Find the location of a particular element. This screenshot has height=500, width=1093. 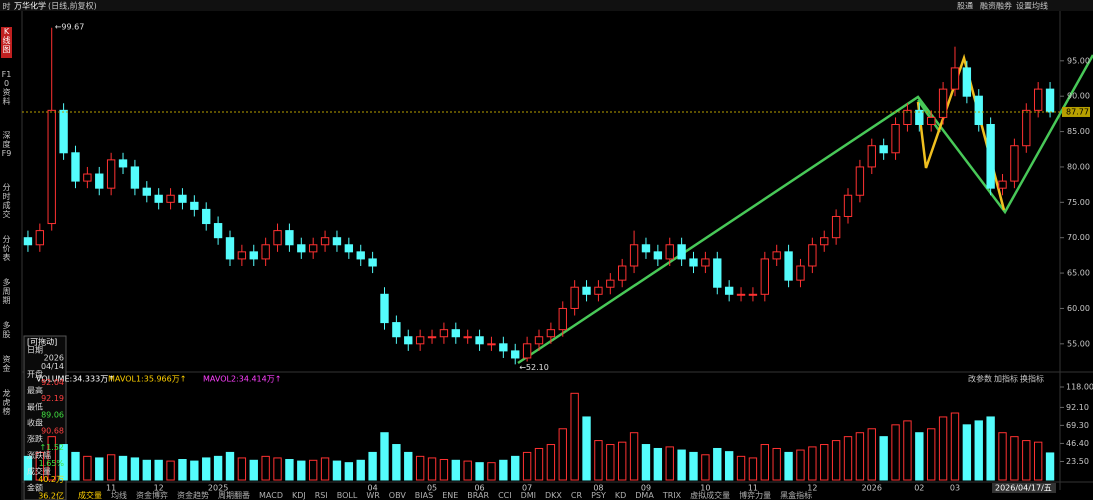

sidebar-item: 多股 is located at coordinates (6, 330).